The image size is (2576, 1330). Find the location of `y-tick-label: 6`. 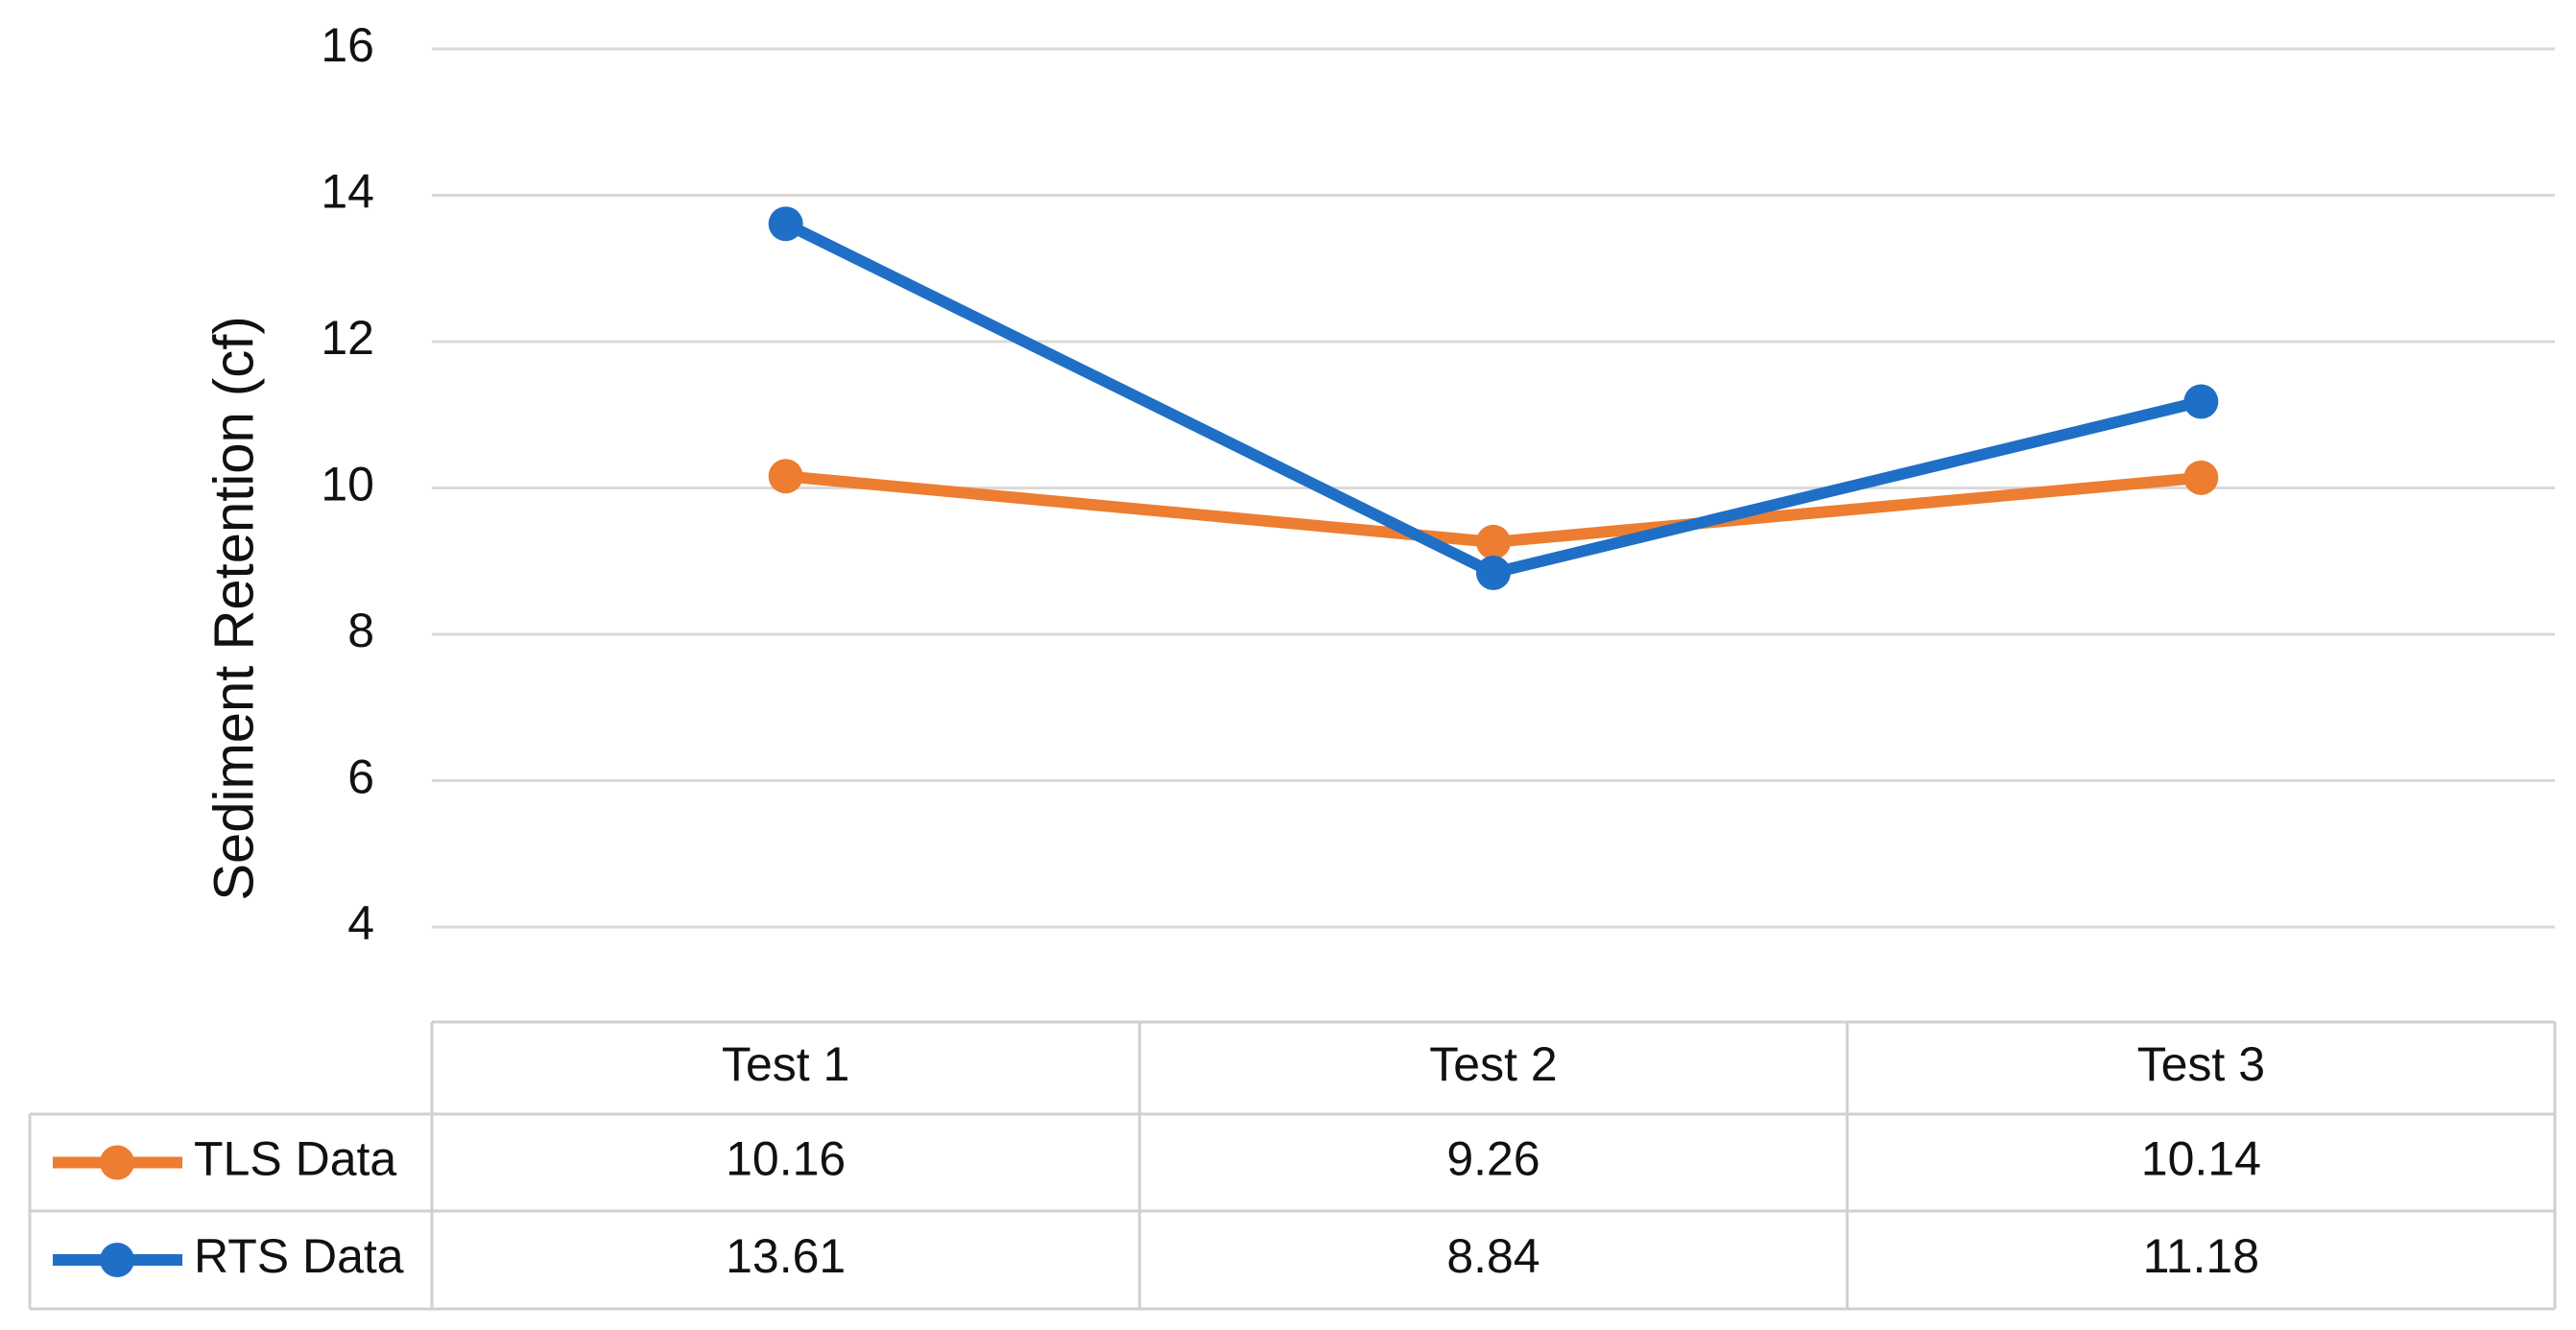

y-tick-label: 6 is located at coordinates (360, 777).